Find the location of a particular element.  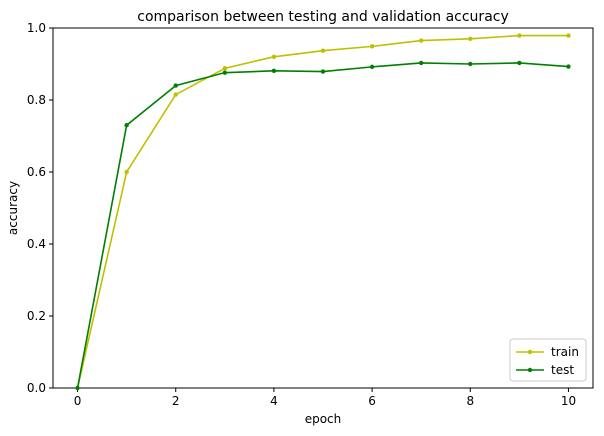

x-tick-label: 8 is located at coordinates (470, 401).